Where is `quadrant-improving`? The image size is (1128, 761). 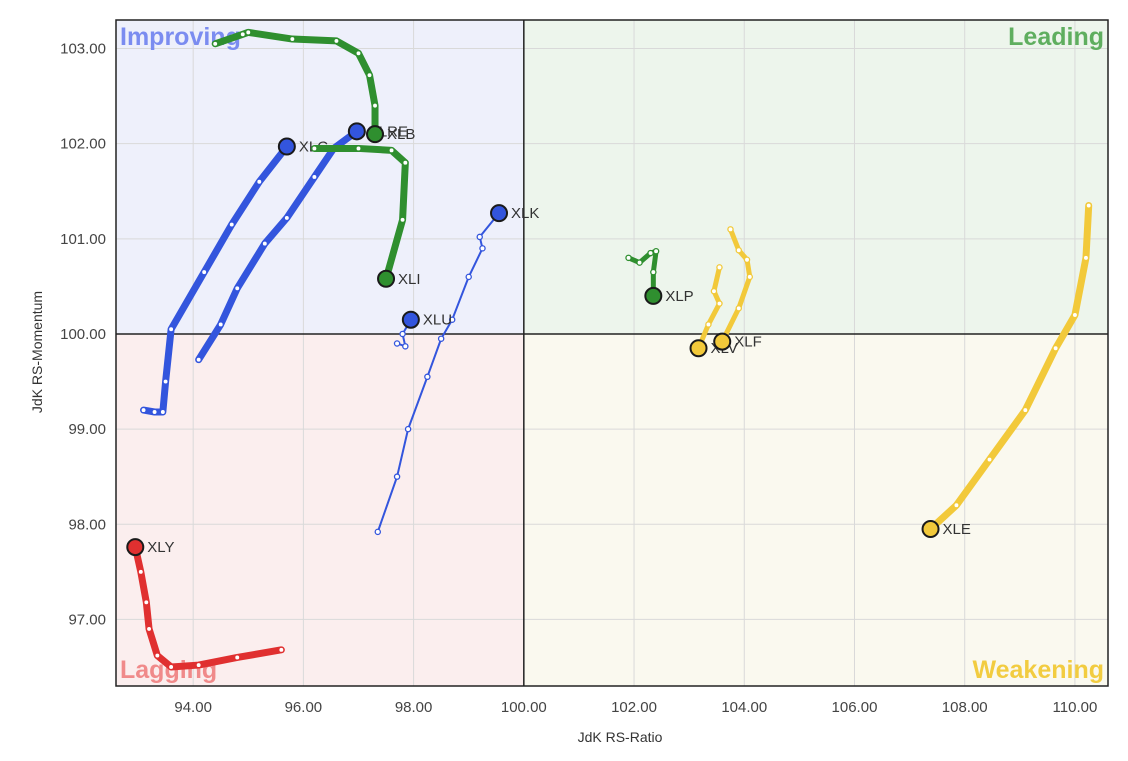 quadrant-improving is located at coordinates (320, 177).